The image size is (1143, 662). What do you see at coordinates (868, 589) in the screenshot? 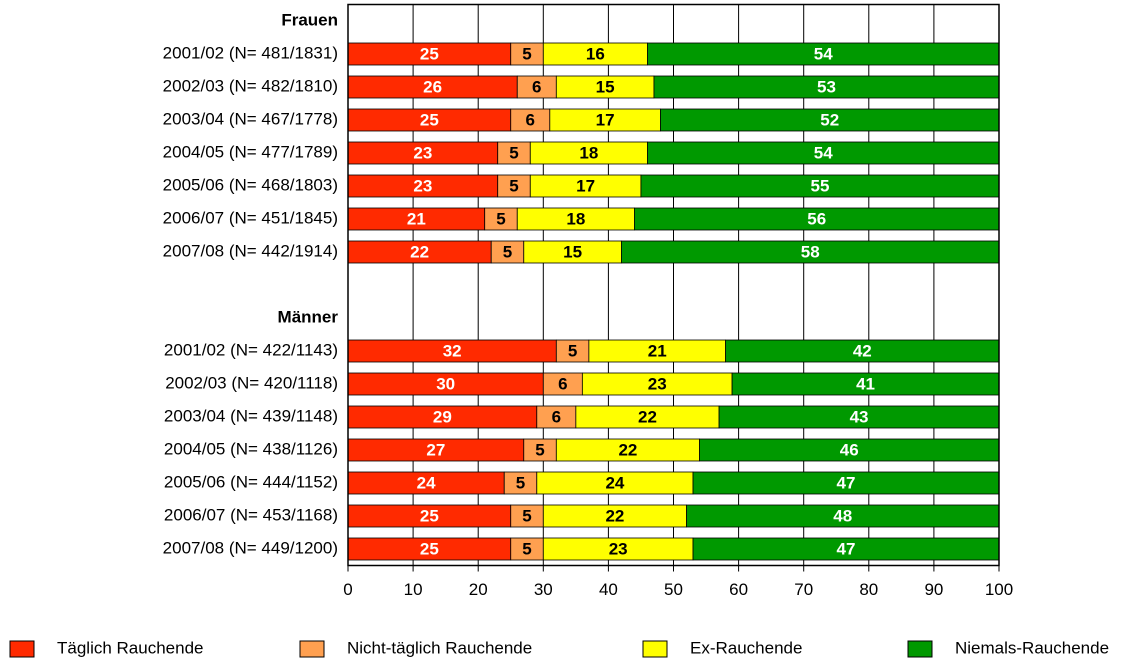
I see `x-tick-label: 80` at bounding box center [868, 589].